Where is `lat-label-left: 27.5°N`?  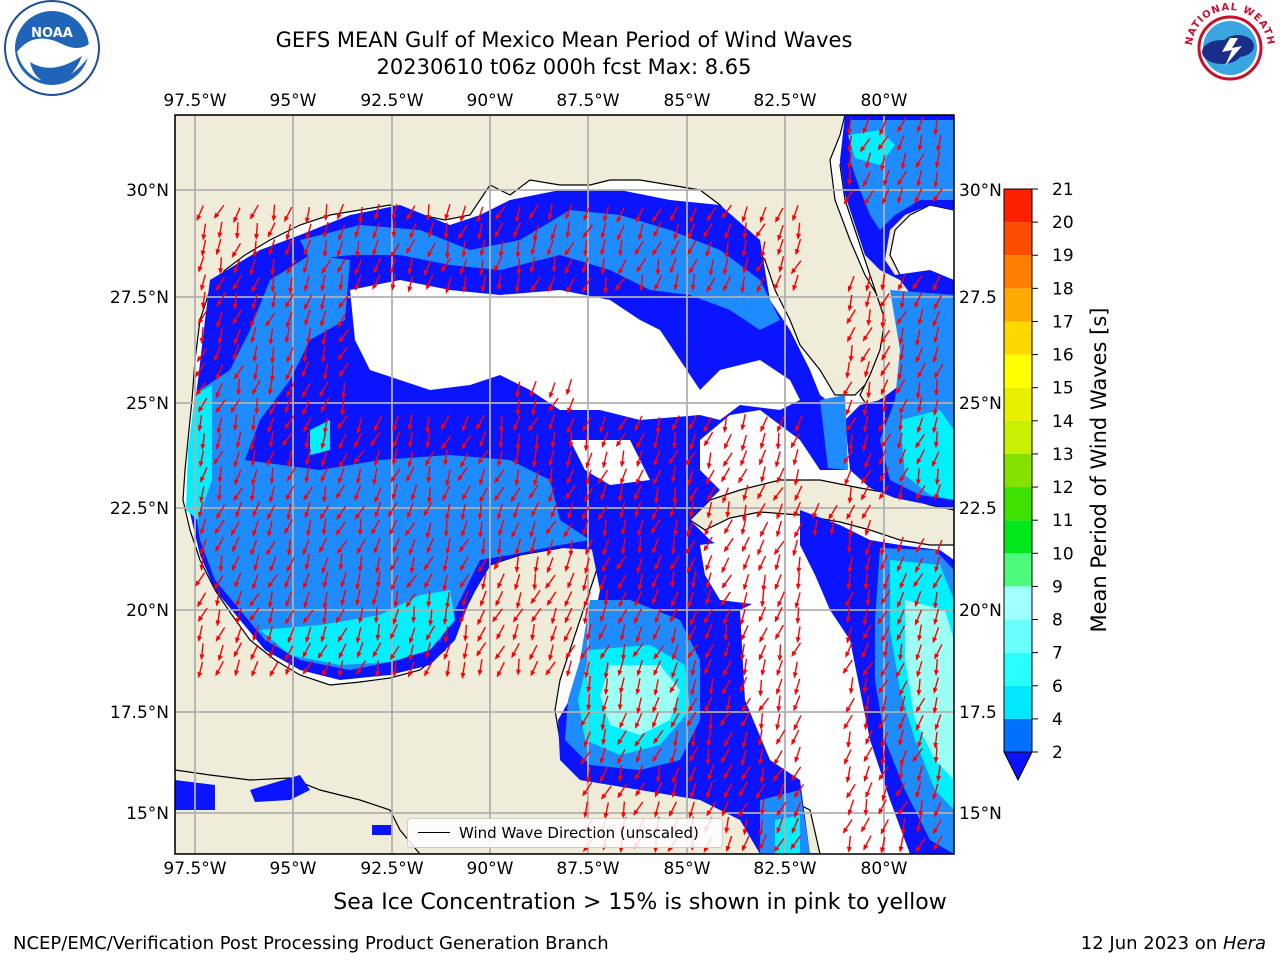 lat-label-left: 27.5°N is located at coordinates (139, 298).